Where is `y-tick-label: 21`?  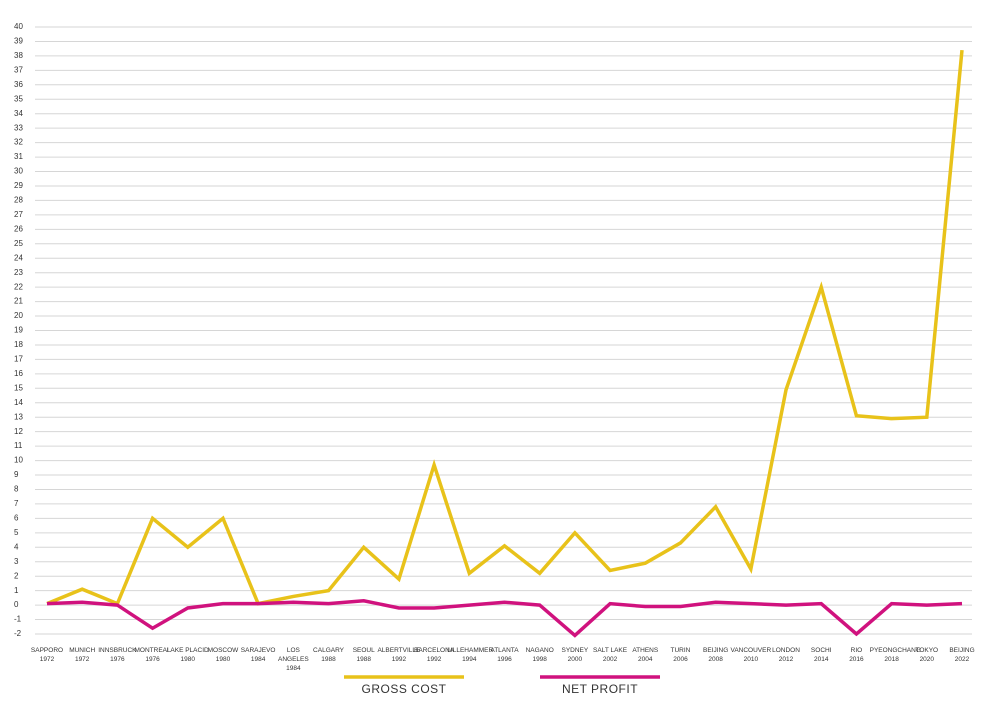
y-tick-label: 21 is located at coordinates (18, 301).